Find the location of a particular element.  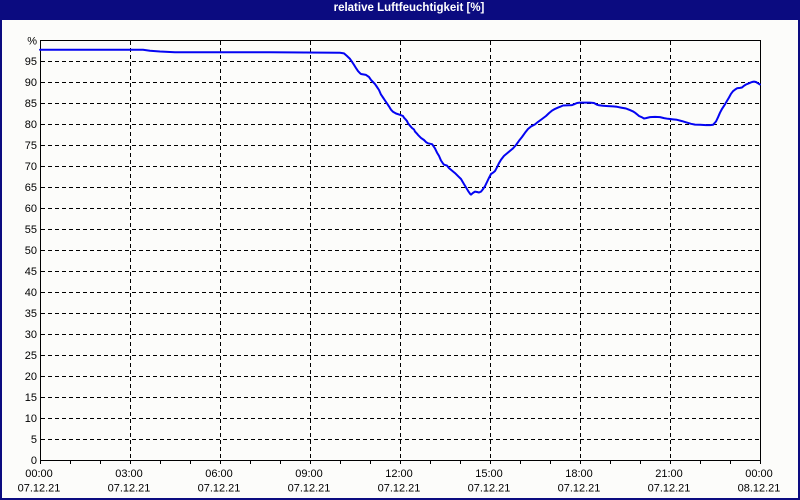

svg-text: 09:00 is located at coordinates (309, 474).